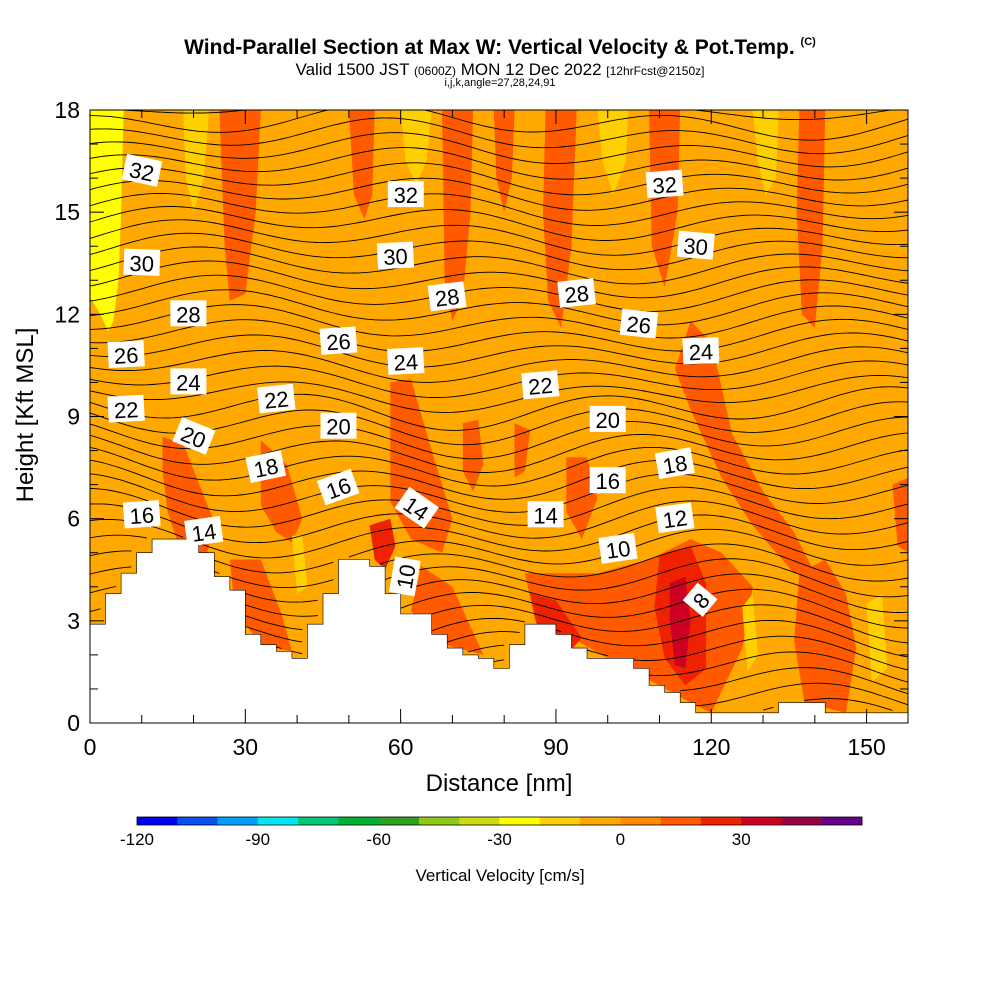 This screenshot has height=1000, width=1000. I want to click on y-tick-label: 9, so click(73, 417).